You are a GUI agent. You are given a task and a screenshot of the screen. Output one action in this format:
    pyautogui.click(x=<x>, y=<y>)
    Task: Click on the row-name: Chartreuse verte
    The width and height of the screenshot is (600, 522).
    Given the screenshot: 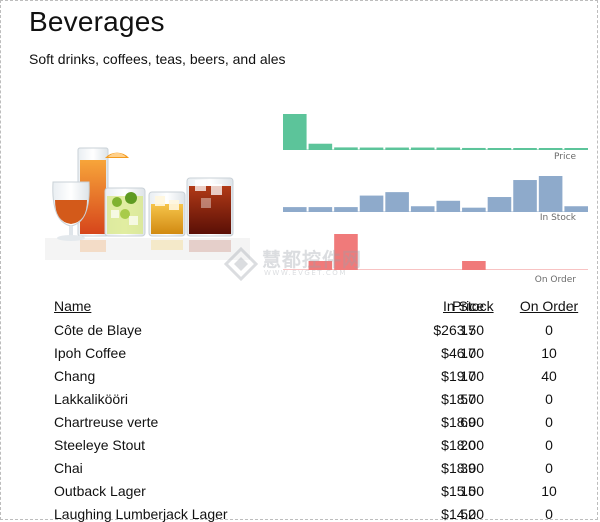 What is the action you would take?
    pyautogui.click(x=106, y=422)
    